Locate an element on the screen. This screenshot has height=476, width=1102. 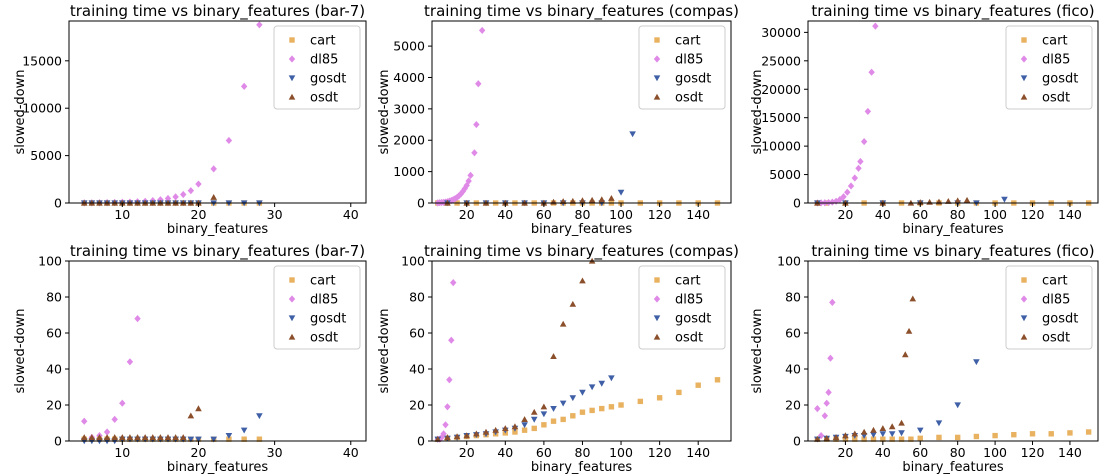
legend-entry-cart: cart is located at coordinates (677, 41).